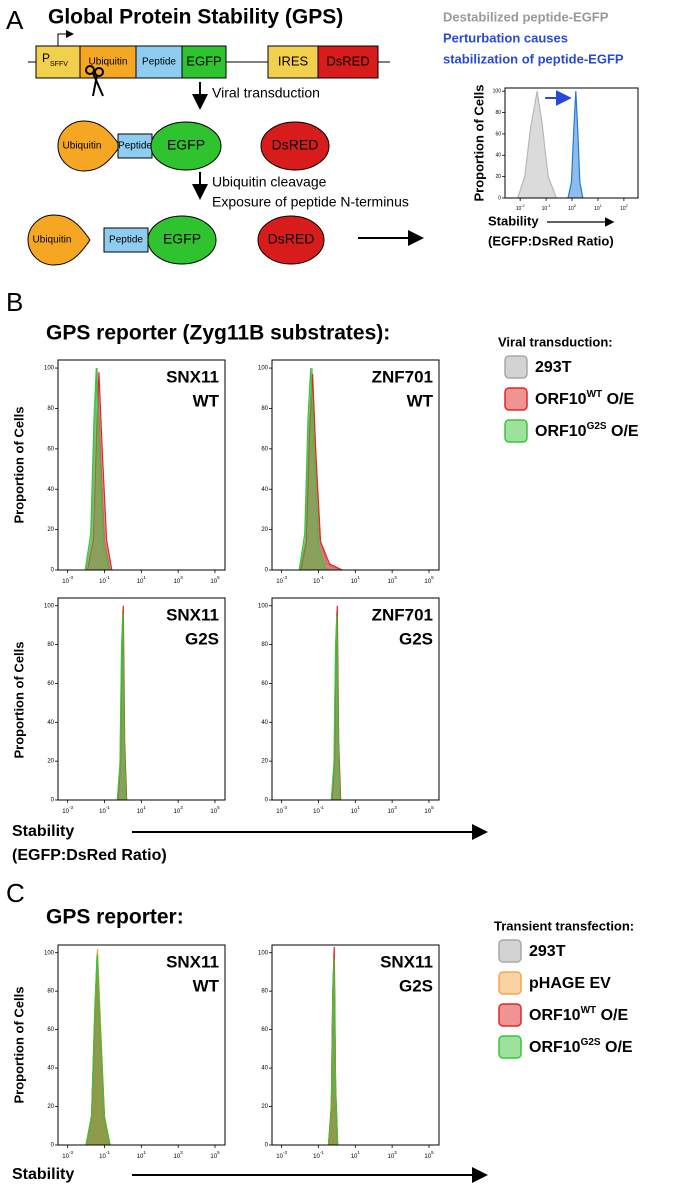 The image size is (677, 1185). What do you see at coordinates (416, 985) in the screenshot?
I see `plot-label: G2S` at bounding box center [416, 985].